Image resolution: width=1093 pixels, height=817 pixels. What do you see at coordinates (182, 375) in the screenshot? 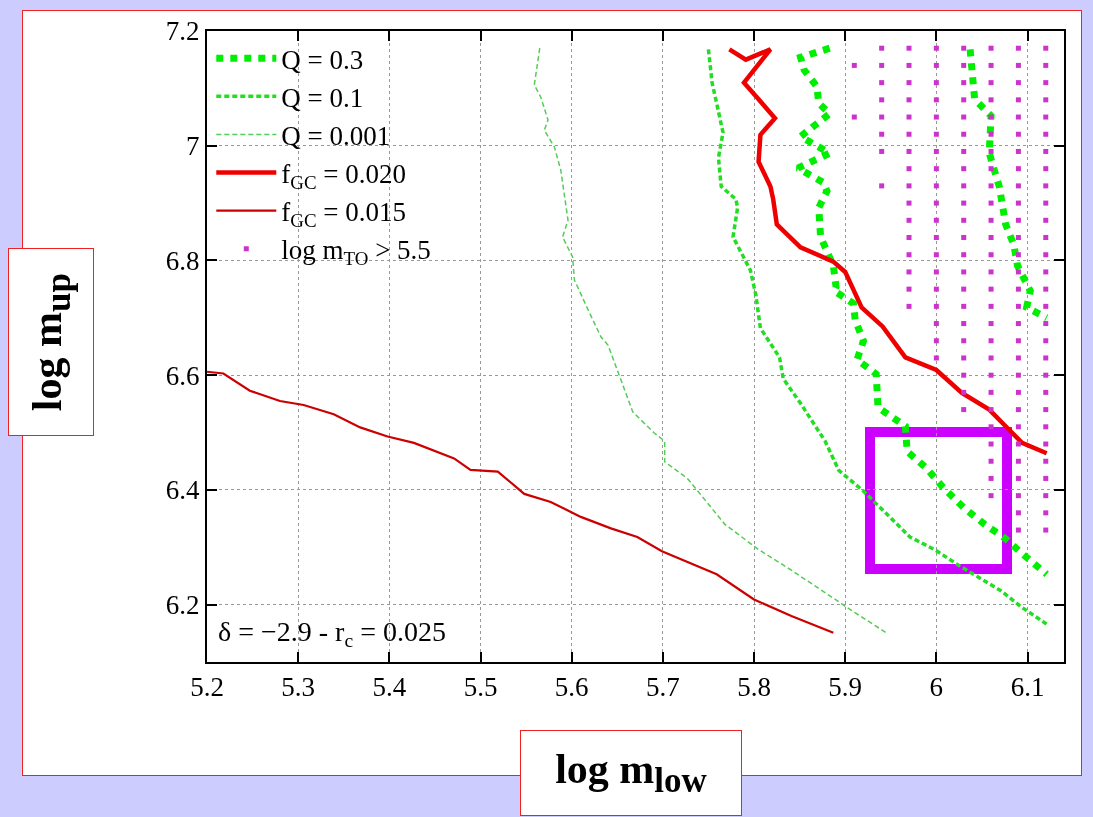
I see `y-tick-label: 6.6` at bounding box center [182, 375].